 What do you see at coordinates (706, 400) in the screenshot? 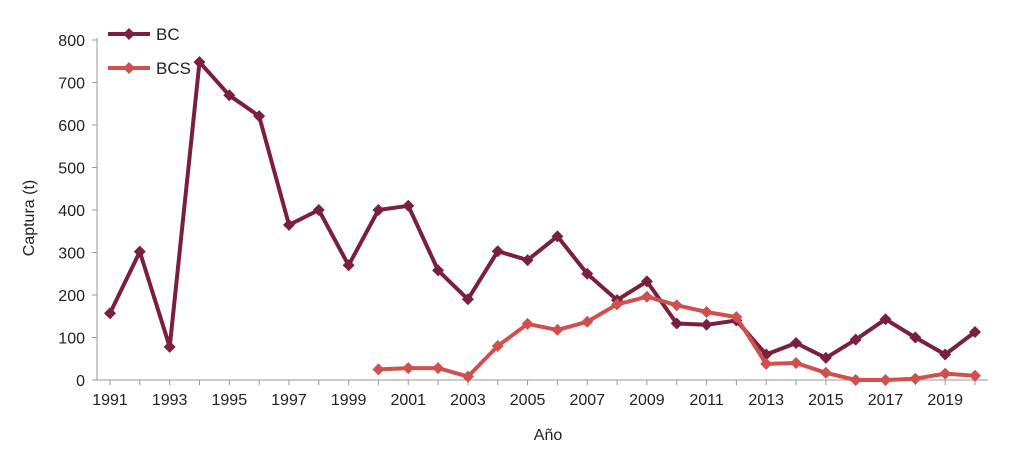
I see `x-tick-label: 2011` at bounding box center [706, 400].